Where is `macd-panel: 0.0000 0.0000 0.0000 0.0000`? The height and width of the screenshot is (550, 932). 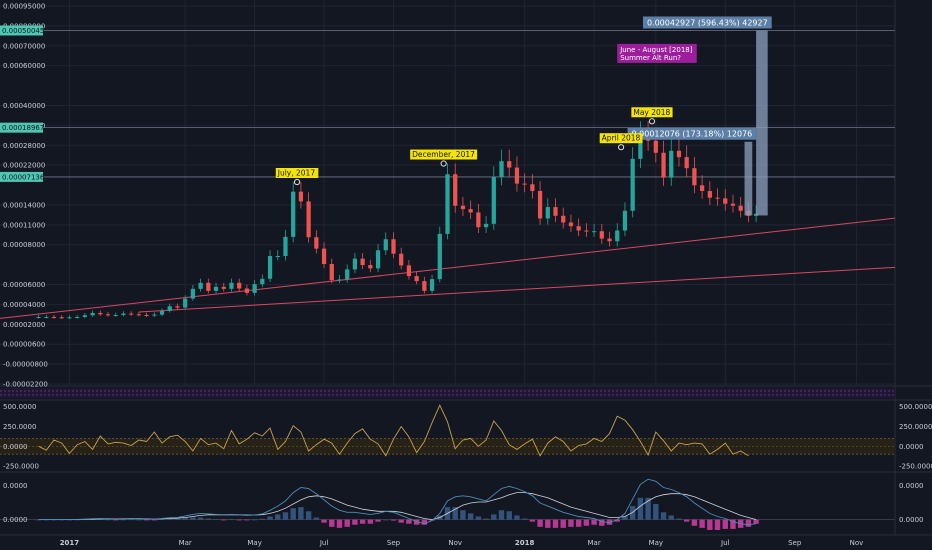 macd-panel: 0.0000 0.0000 0.0000 0.0000 is located at coordinates (462, 504).